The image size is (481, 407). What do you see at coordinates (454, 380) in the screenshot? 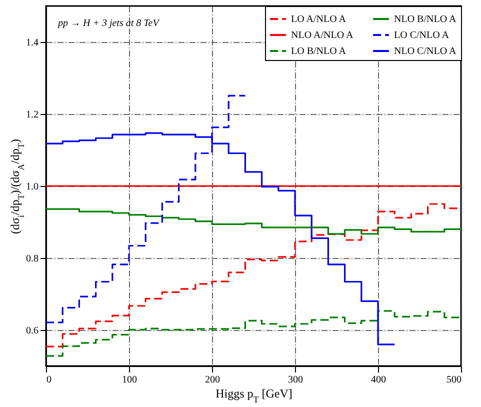
I see `x-tick-label: 500` at bounding box center [454, 380].